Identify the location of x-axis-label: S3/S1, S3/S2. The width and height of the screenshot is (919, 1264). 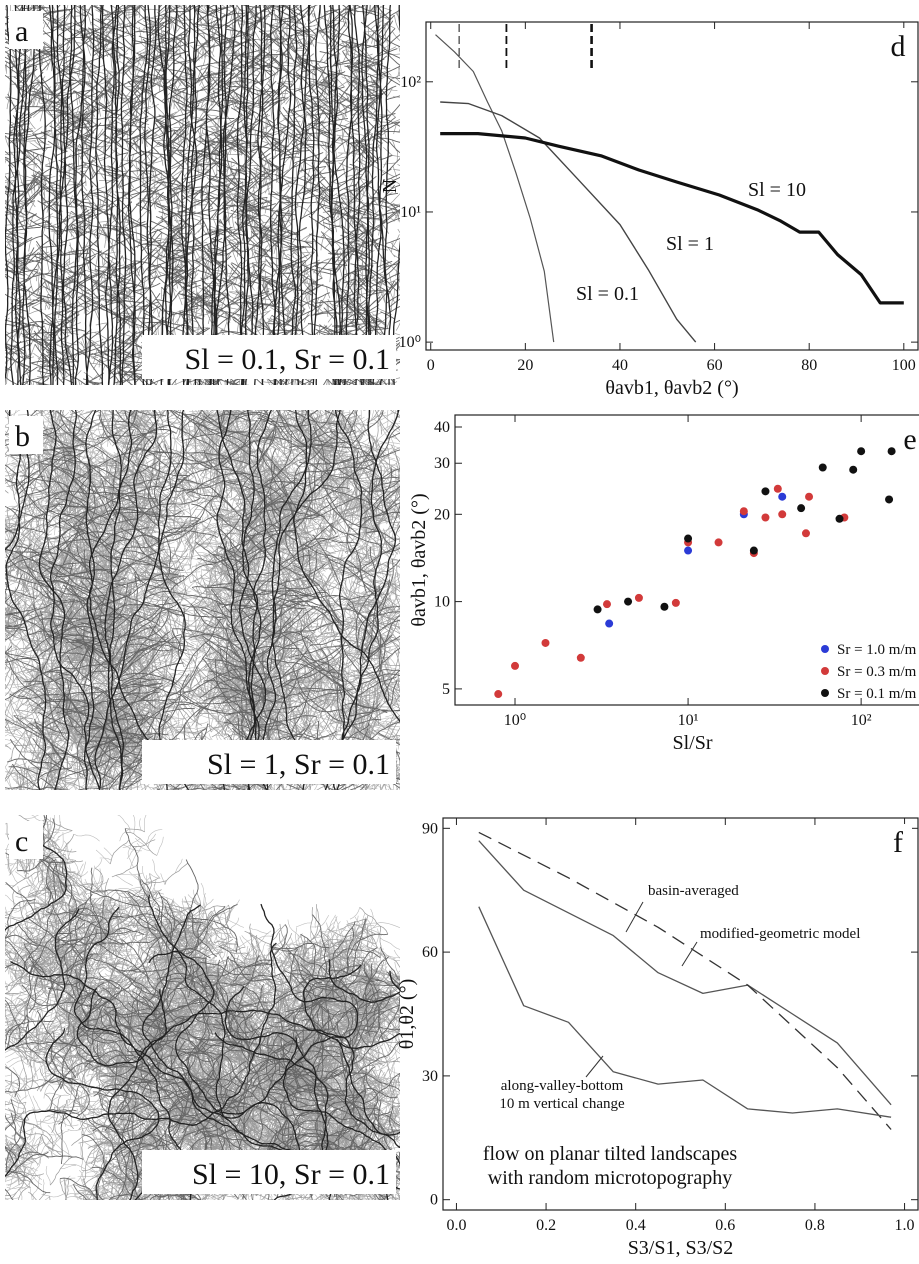
(681, 1248).